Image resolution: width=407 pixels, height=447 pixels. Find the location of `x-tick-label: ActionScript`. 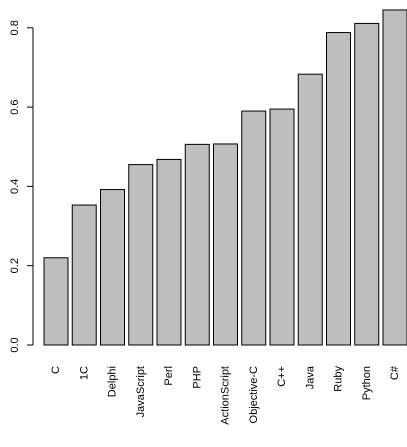

x-tick-label: ActionScript is located at coordinates (226, 395).